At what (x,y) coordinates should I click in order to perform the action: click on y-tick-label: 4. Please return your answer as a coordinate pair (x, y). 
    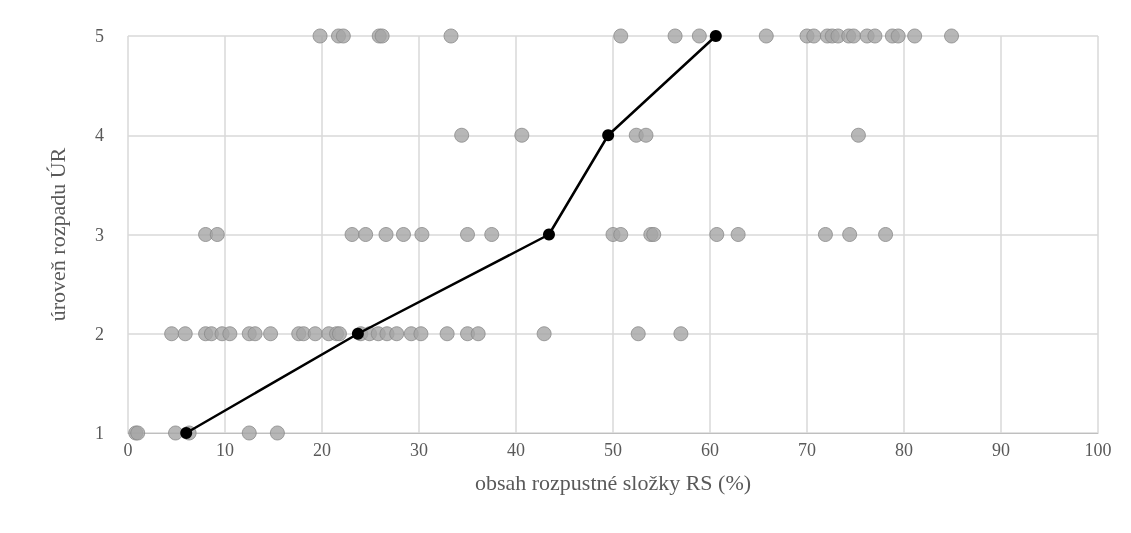
    Looking at the image, I should click on (99, 135).